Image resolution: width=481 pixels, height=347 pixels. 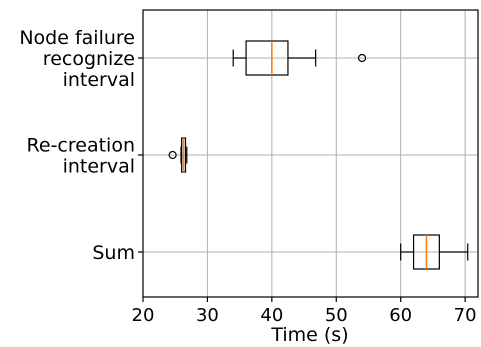 I want to click on x-tick-label: 30, so click(x=207, y=315).